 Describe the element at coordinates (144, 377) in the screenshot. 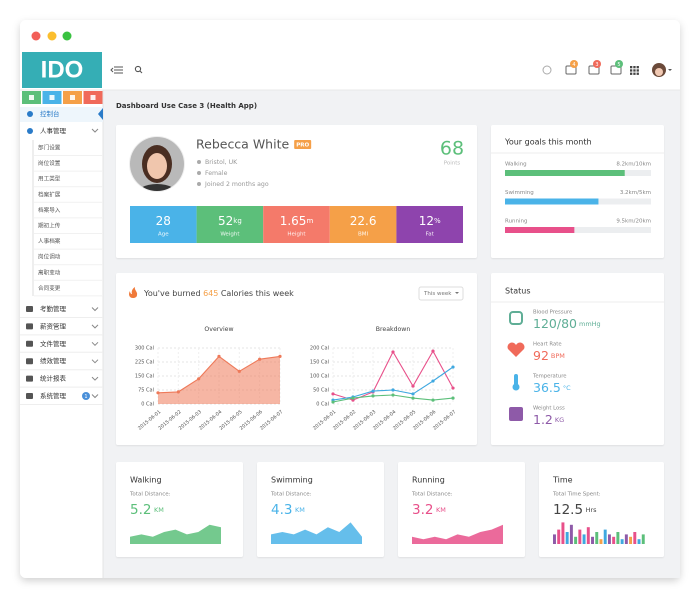

I see `y-tick-label: 150 Cal` at that location.